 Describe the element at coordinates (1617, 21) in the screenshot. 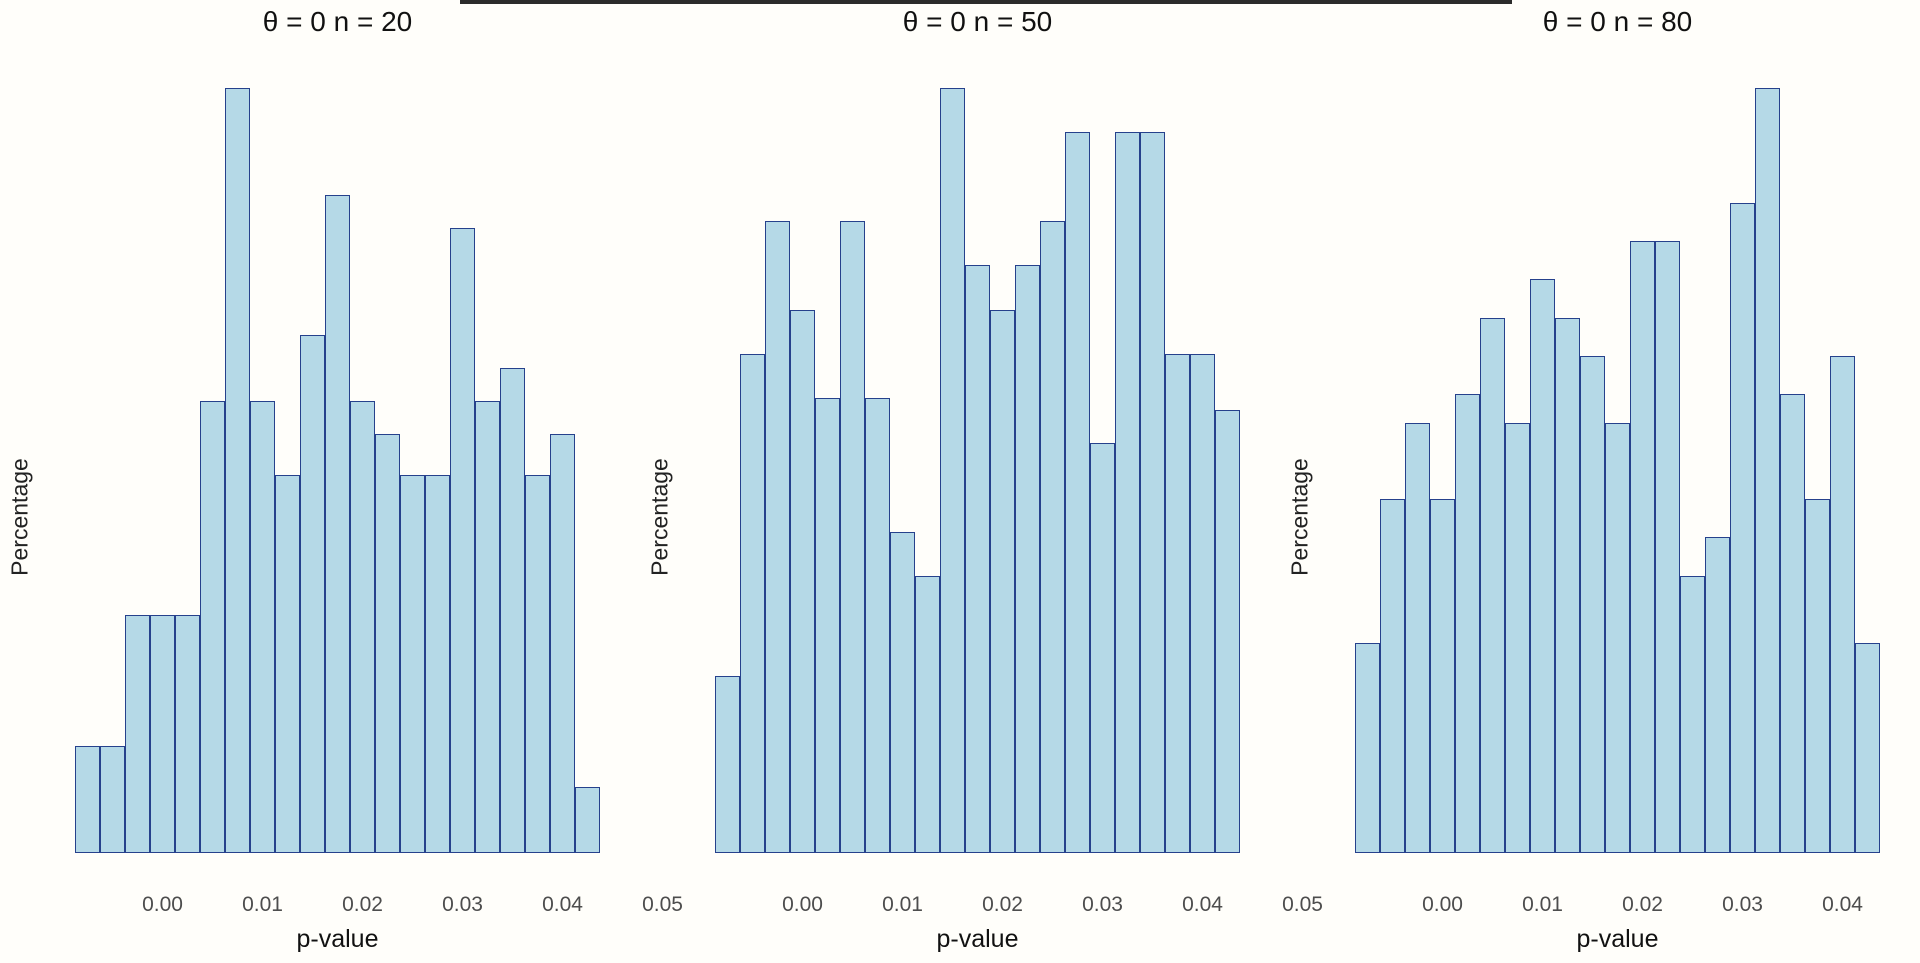

I see `facet-title: θ = 0 n = 80` at that location.